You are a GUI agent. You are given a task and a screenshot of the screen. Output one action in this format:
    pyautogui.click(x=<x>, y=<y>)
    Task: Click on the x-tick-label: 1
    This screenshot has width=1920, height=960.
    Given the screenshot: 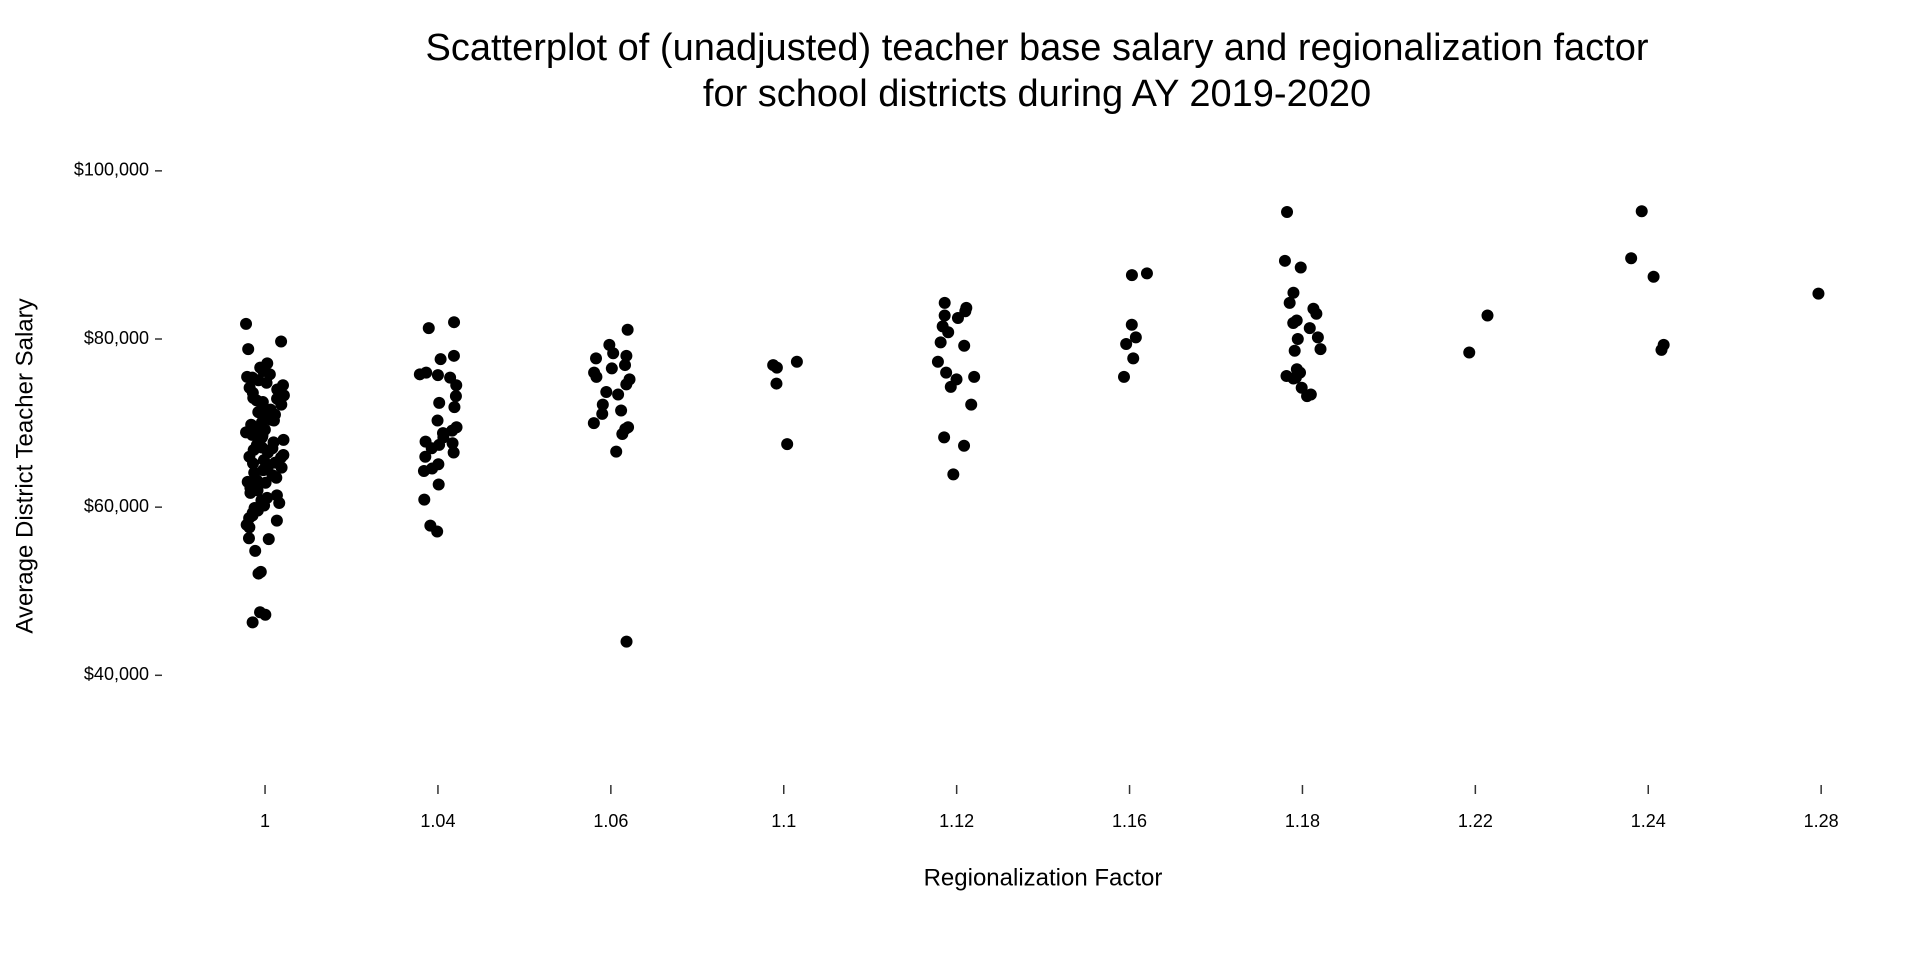 What is the action you would take?
    pyautogui.click(x=265, y=821)
    